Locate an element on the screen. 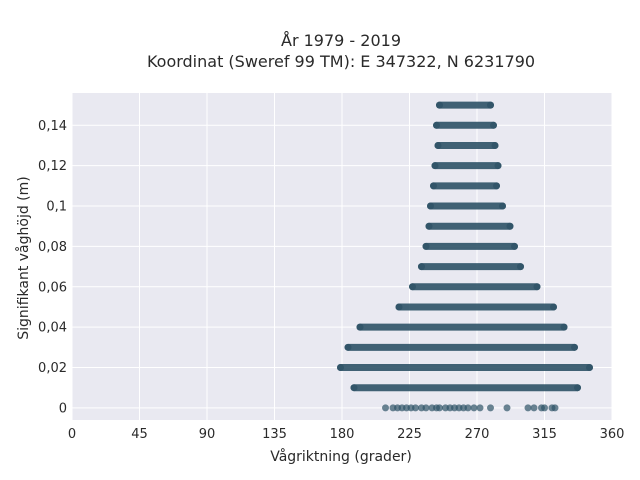 This screenshot has height=480, width=640. x-tick-label: 270 is located at coordinates (477, 434).